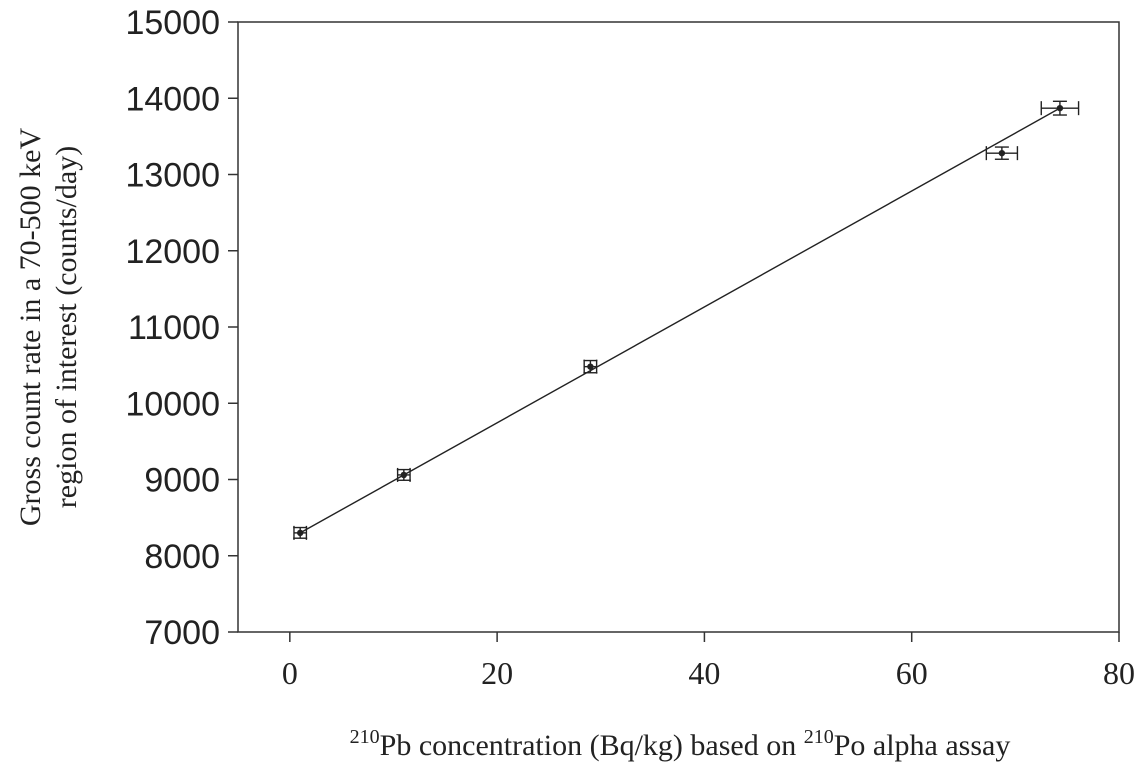 The image size is (1146, 778). What do you see at coordinates (172, 404) in the screenshot?
I see `y-tick-label: 10000` at bounding box center [172, 404].